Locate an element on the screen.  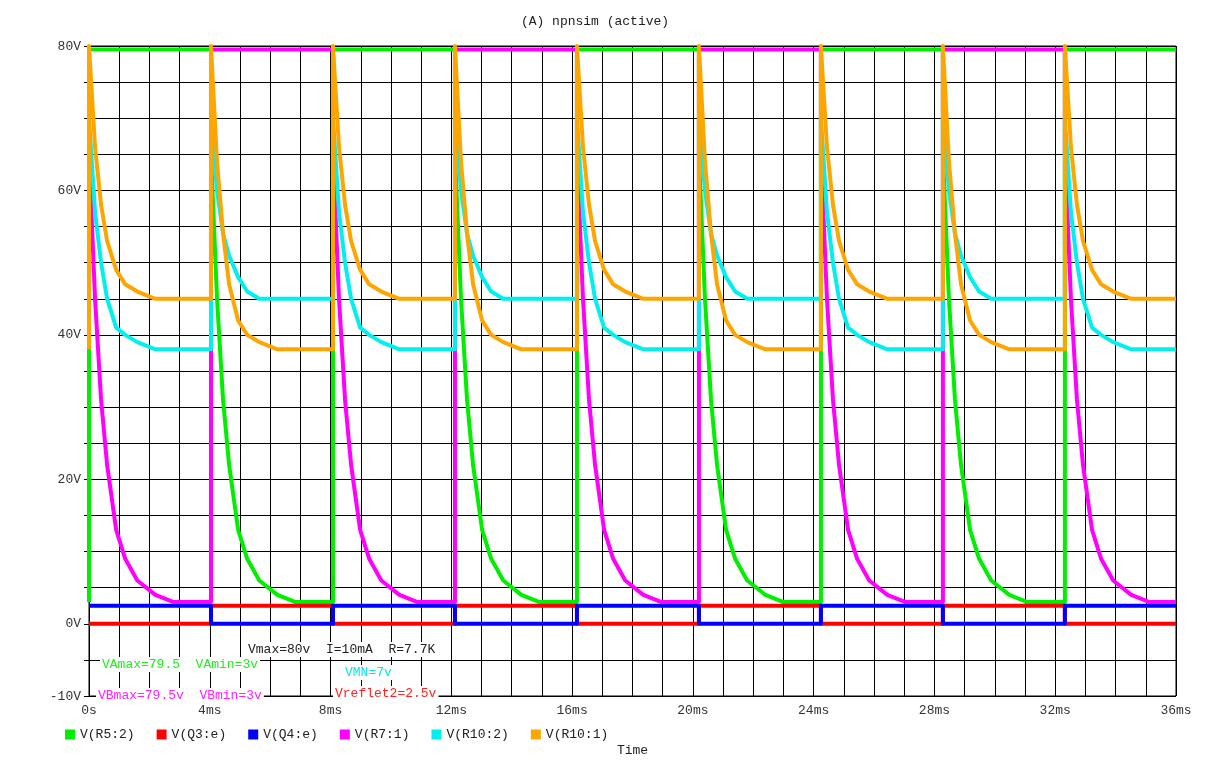
y-tick-label: 20V is located at coordinates (69, 479).